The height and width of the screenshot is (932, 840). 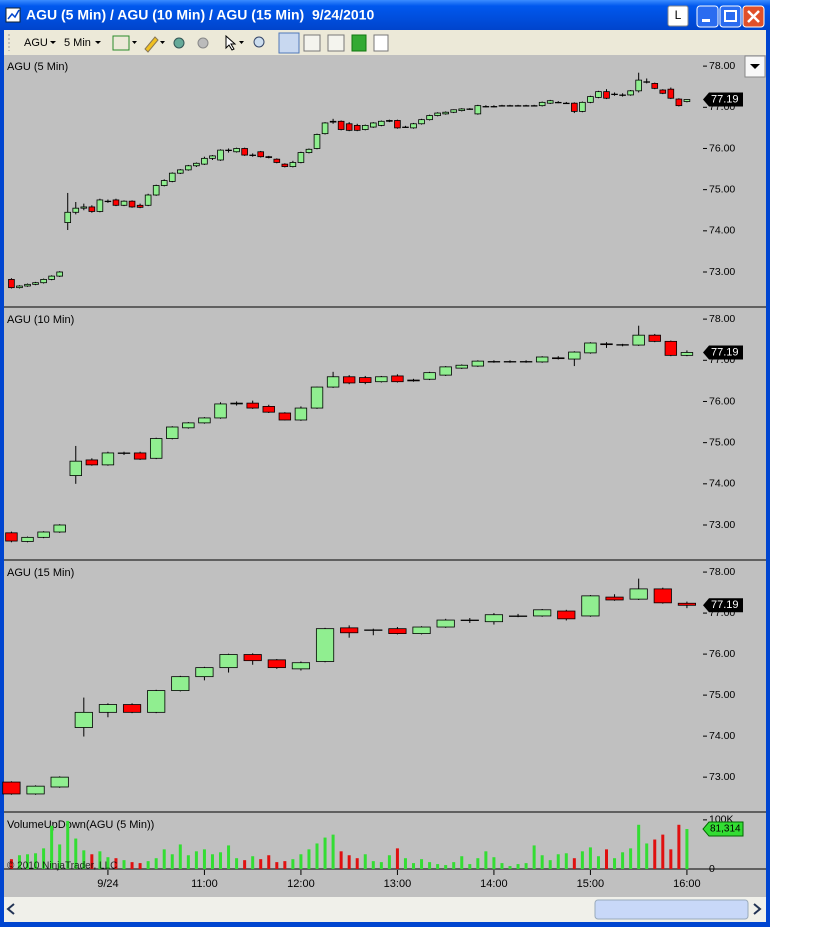 I want to click on indicator-button, so click(x=179, y=43).